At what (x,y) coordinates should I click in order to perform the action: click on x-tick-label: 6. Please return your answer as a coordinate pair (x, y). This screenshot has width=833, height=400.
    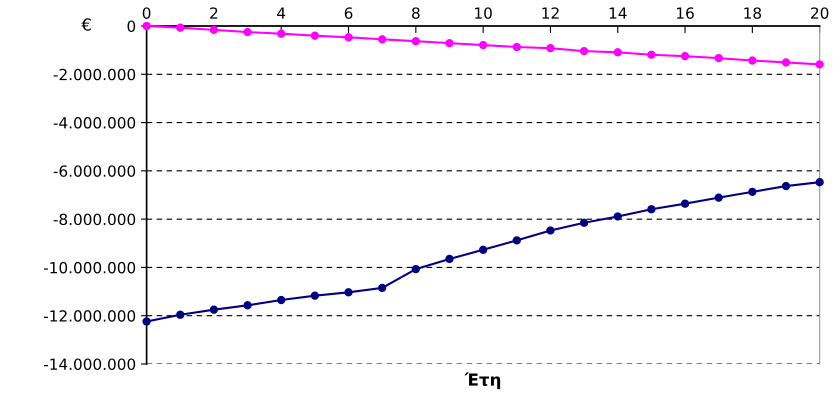
    Looking at the image, I should click on (348, 13).